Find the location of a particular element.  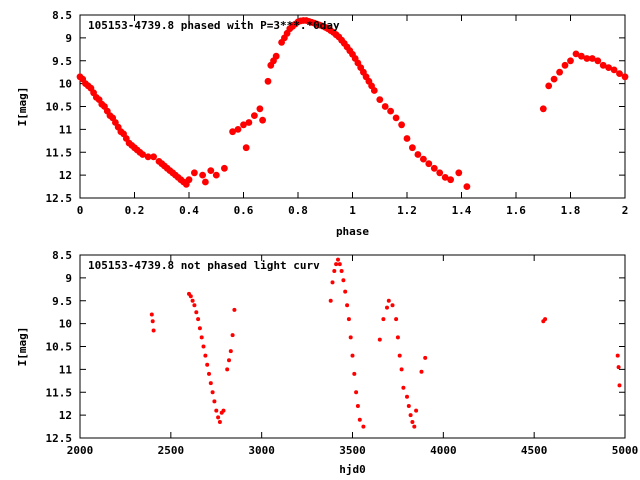

x-tick-label: 0.8 is located at coordinates (298, 210).